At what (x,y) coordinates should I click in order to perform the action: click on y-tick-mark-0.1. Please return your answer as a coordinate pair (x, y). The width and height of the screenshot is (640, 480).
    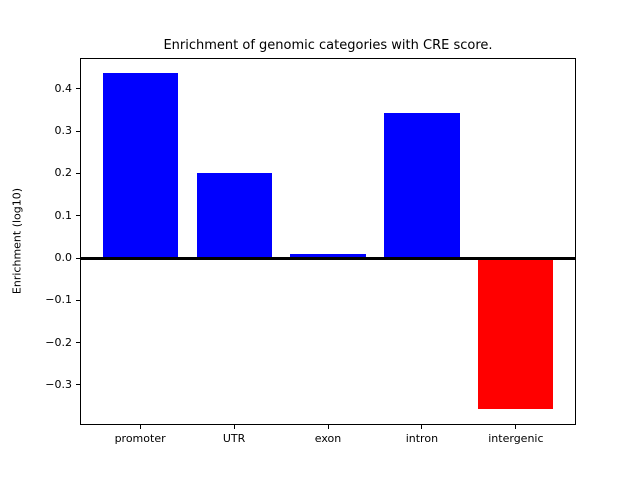
    Looking at the image, I should click on (78, 216).